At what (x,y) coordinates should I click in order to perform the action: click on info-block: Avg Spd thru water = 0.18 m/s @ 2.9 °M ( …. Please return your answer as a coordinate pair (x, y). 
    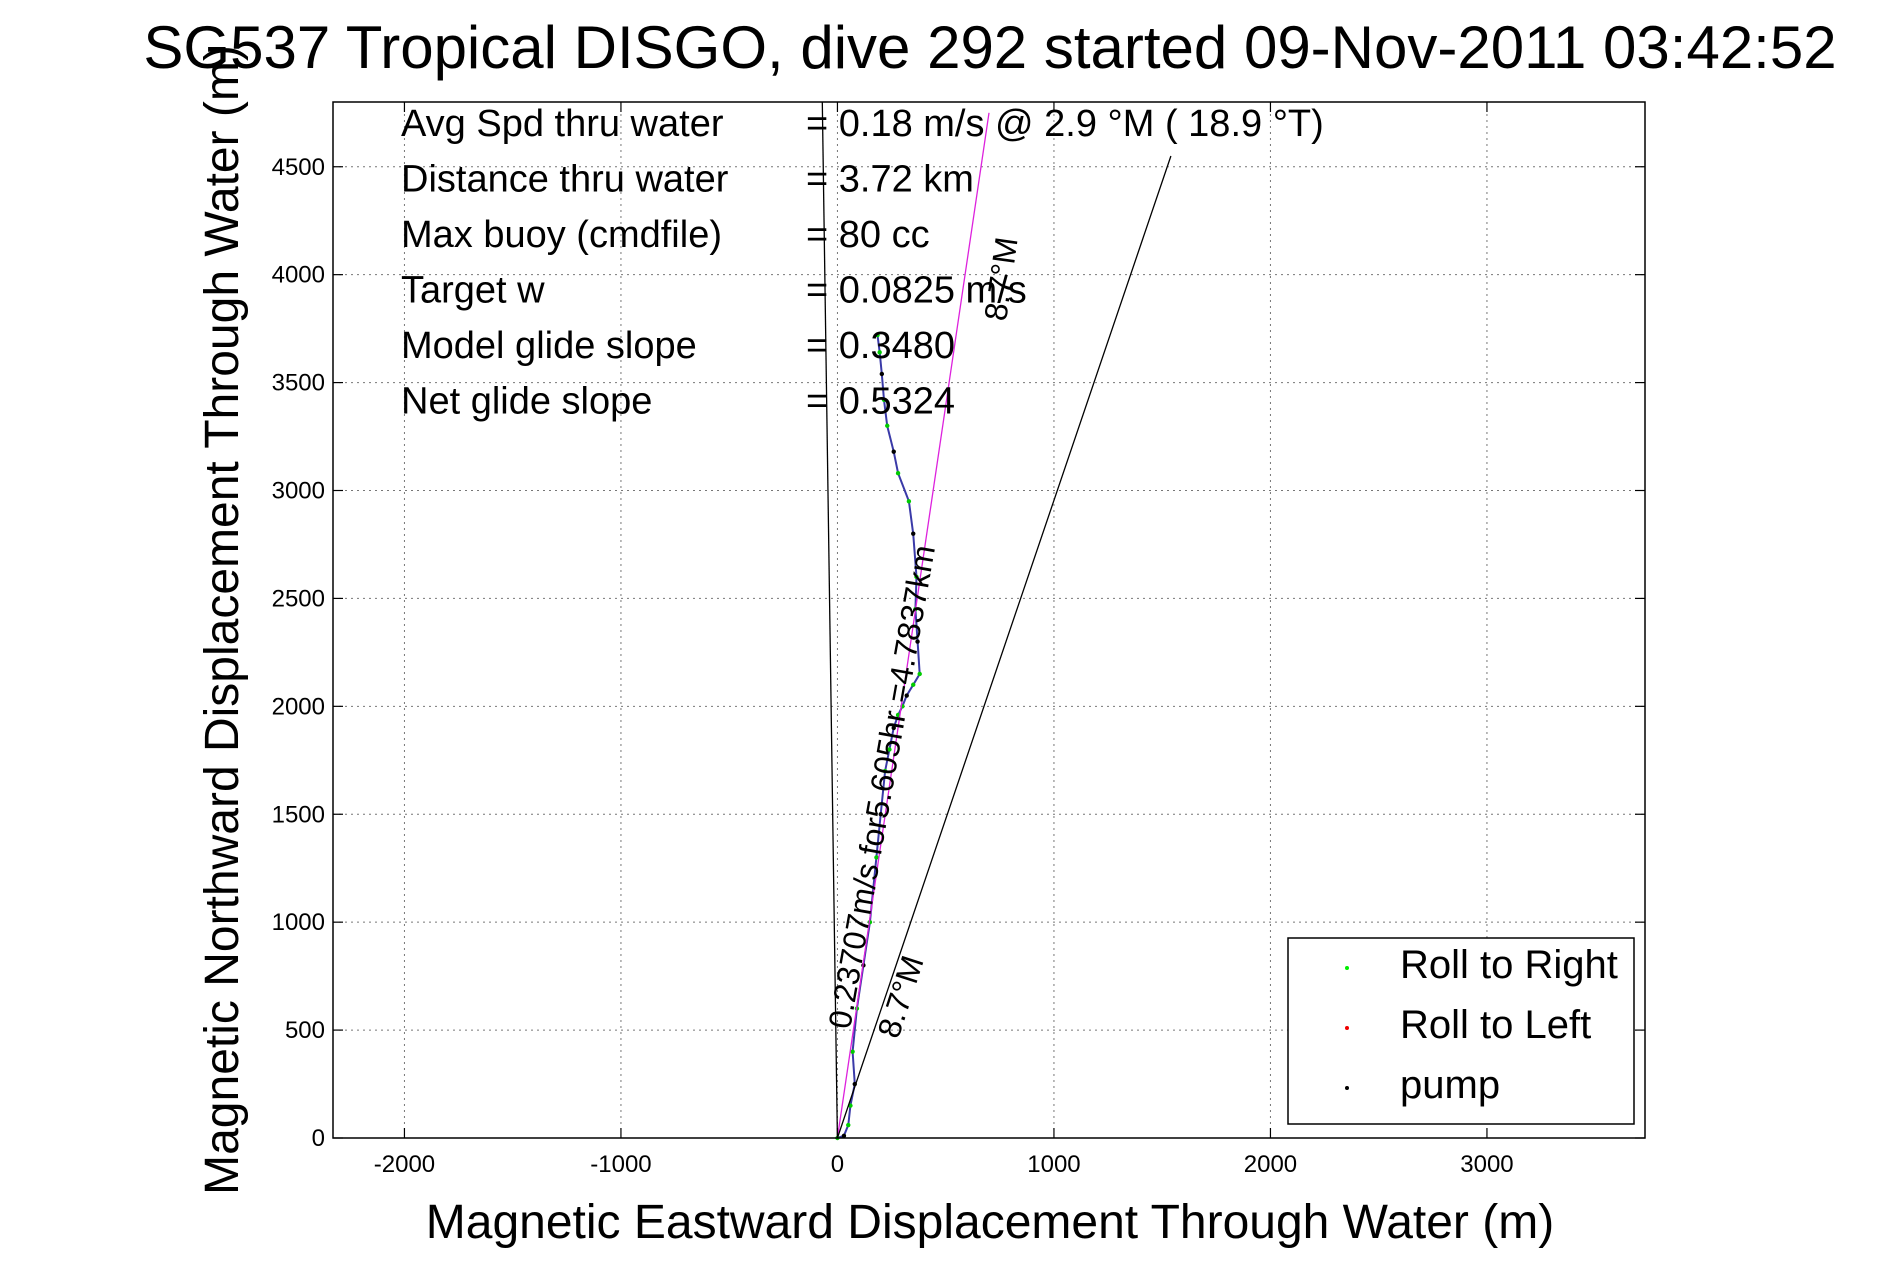
    Looking at the image, I should click on (862, 263).